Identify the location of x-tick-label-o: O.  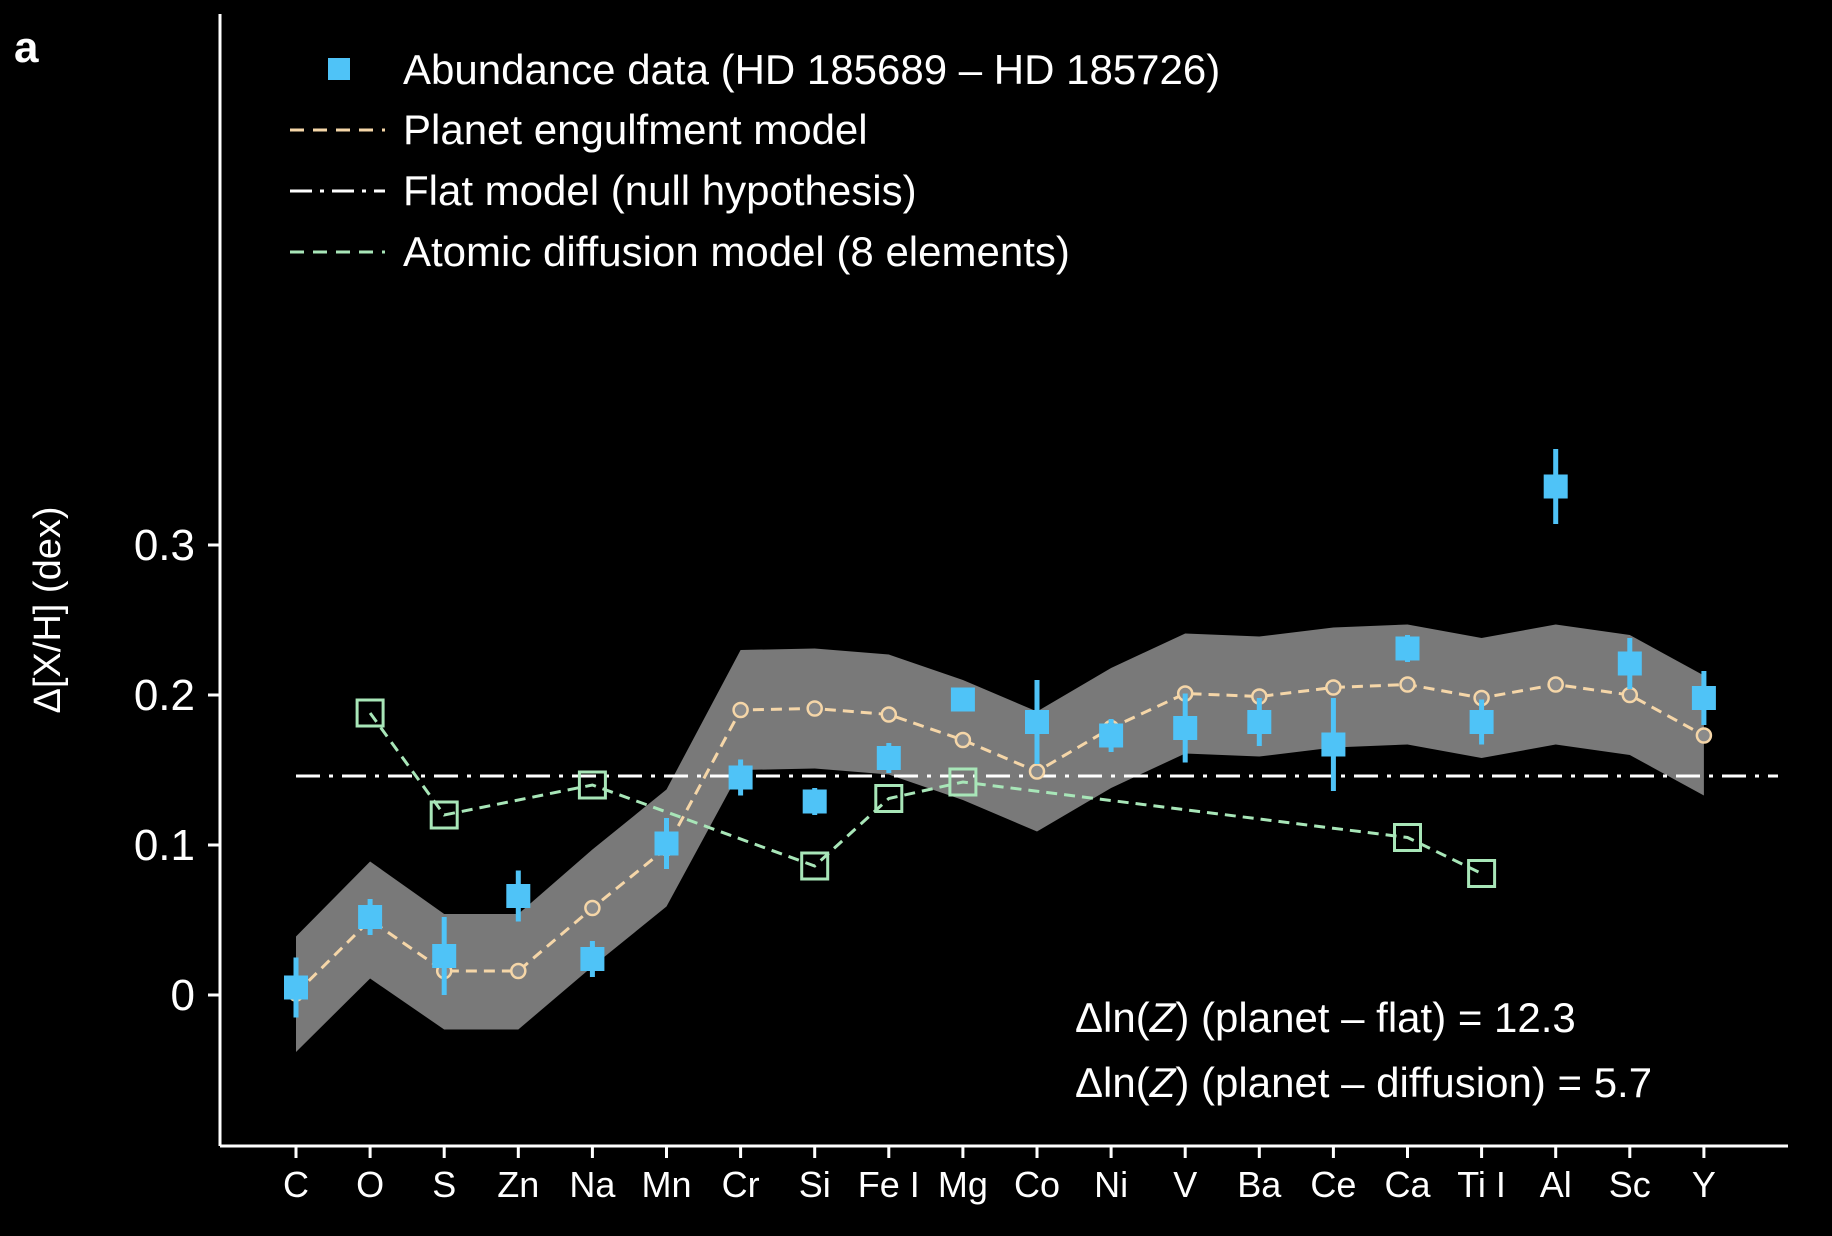
(370, 1184).